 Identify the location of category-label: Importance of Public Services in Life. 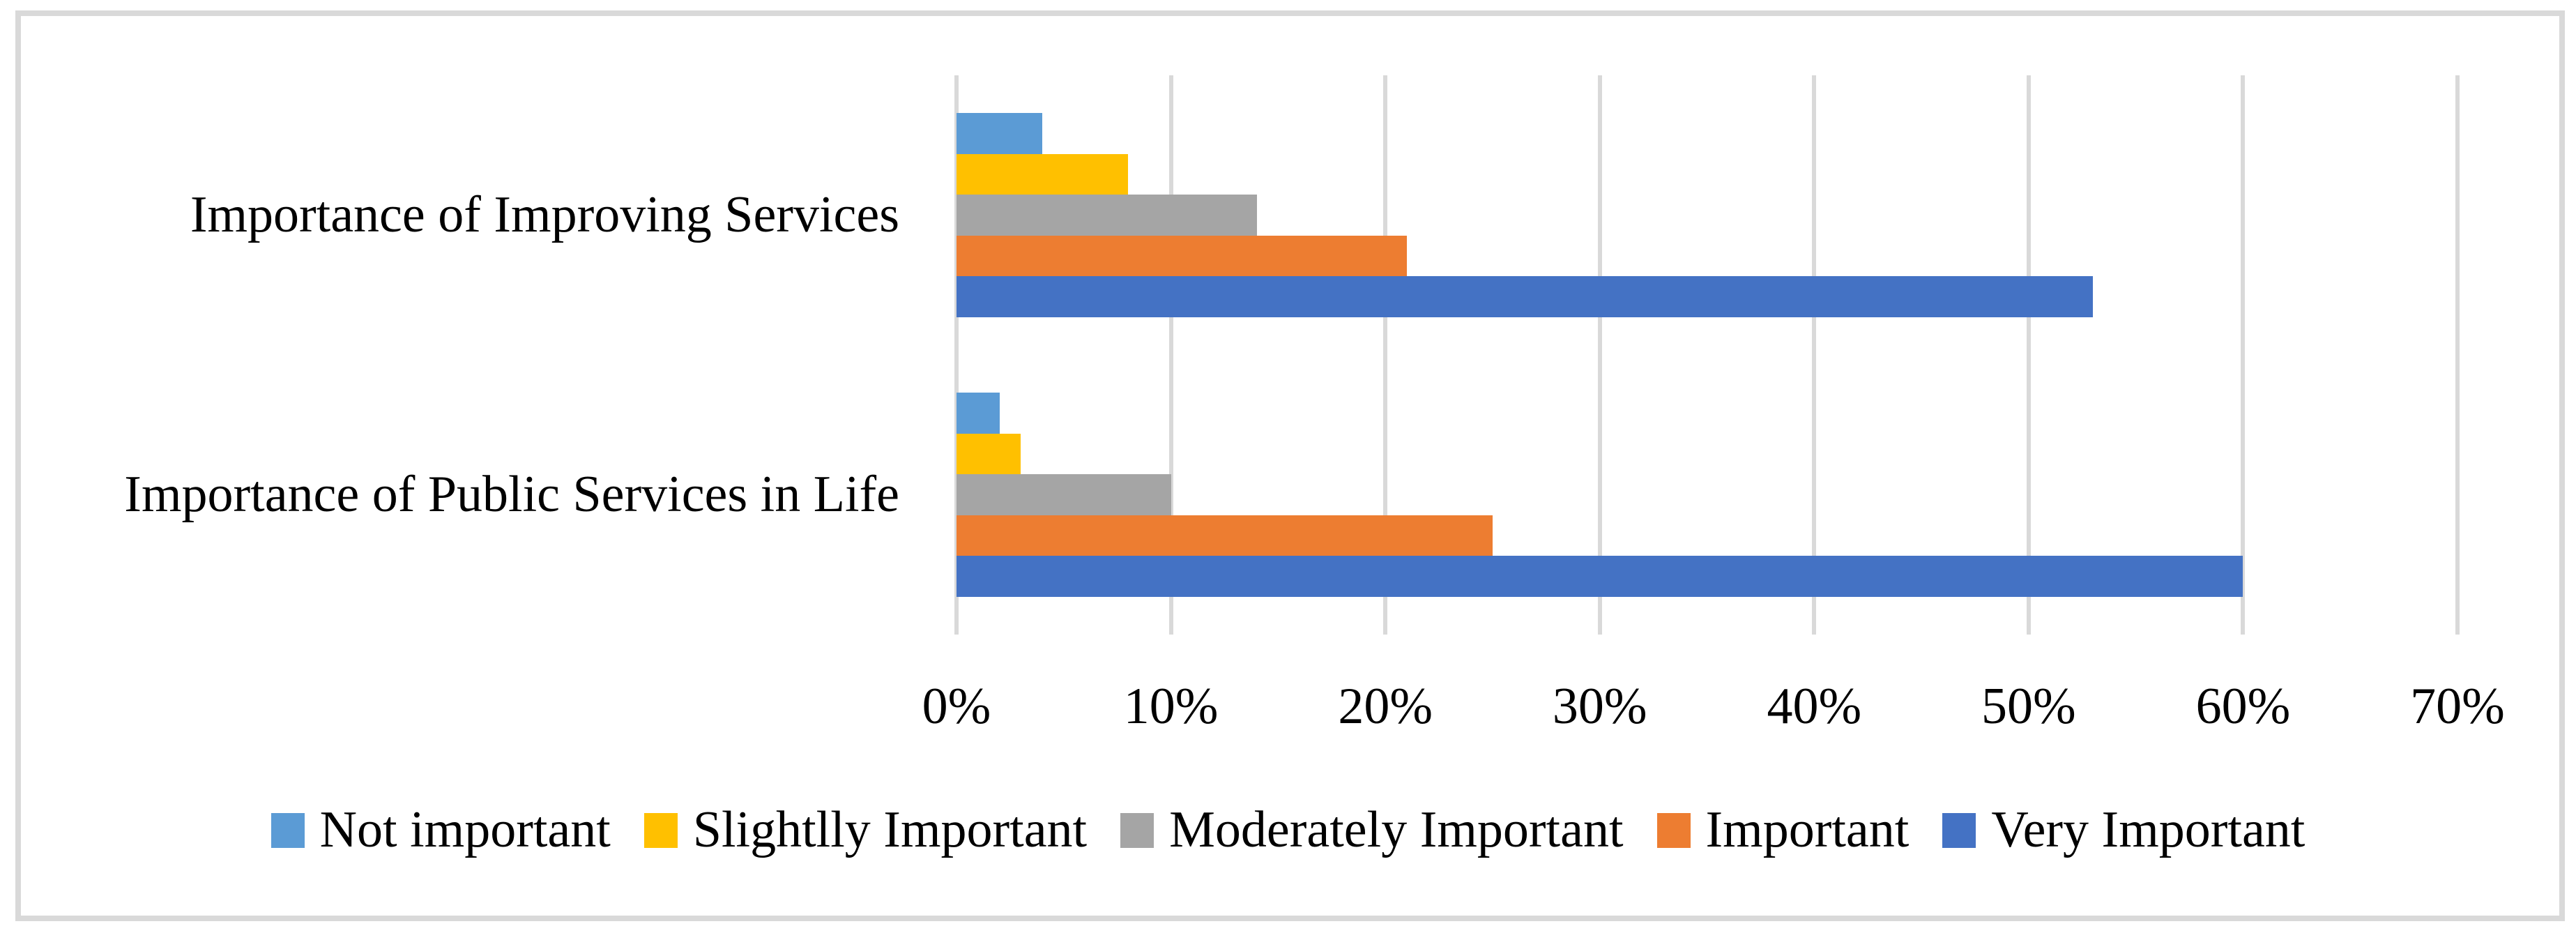
(512, 494).